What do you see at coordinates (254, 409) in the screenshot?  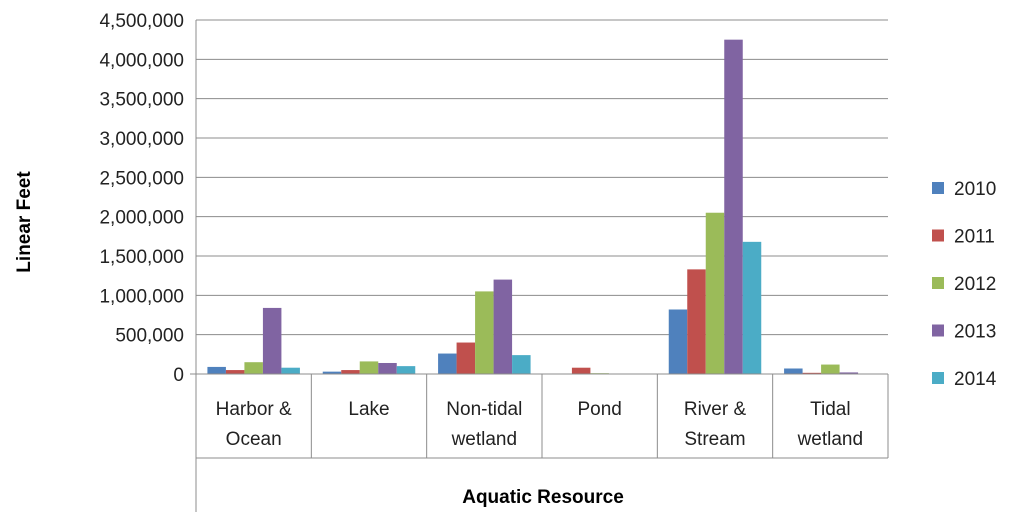 I see `category-label: Harbor &` at bounding box center [254, 409].